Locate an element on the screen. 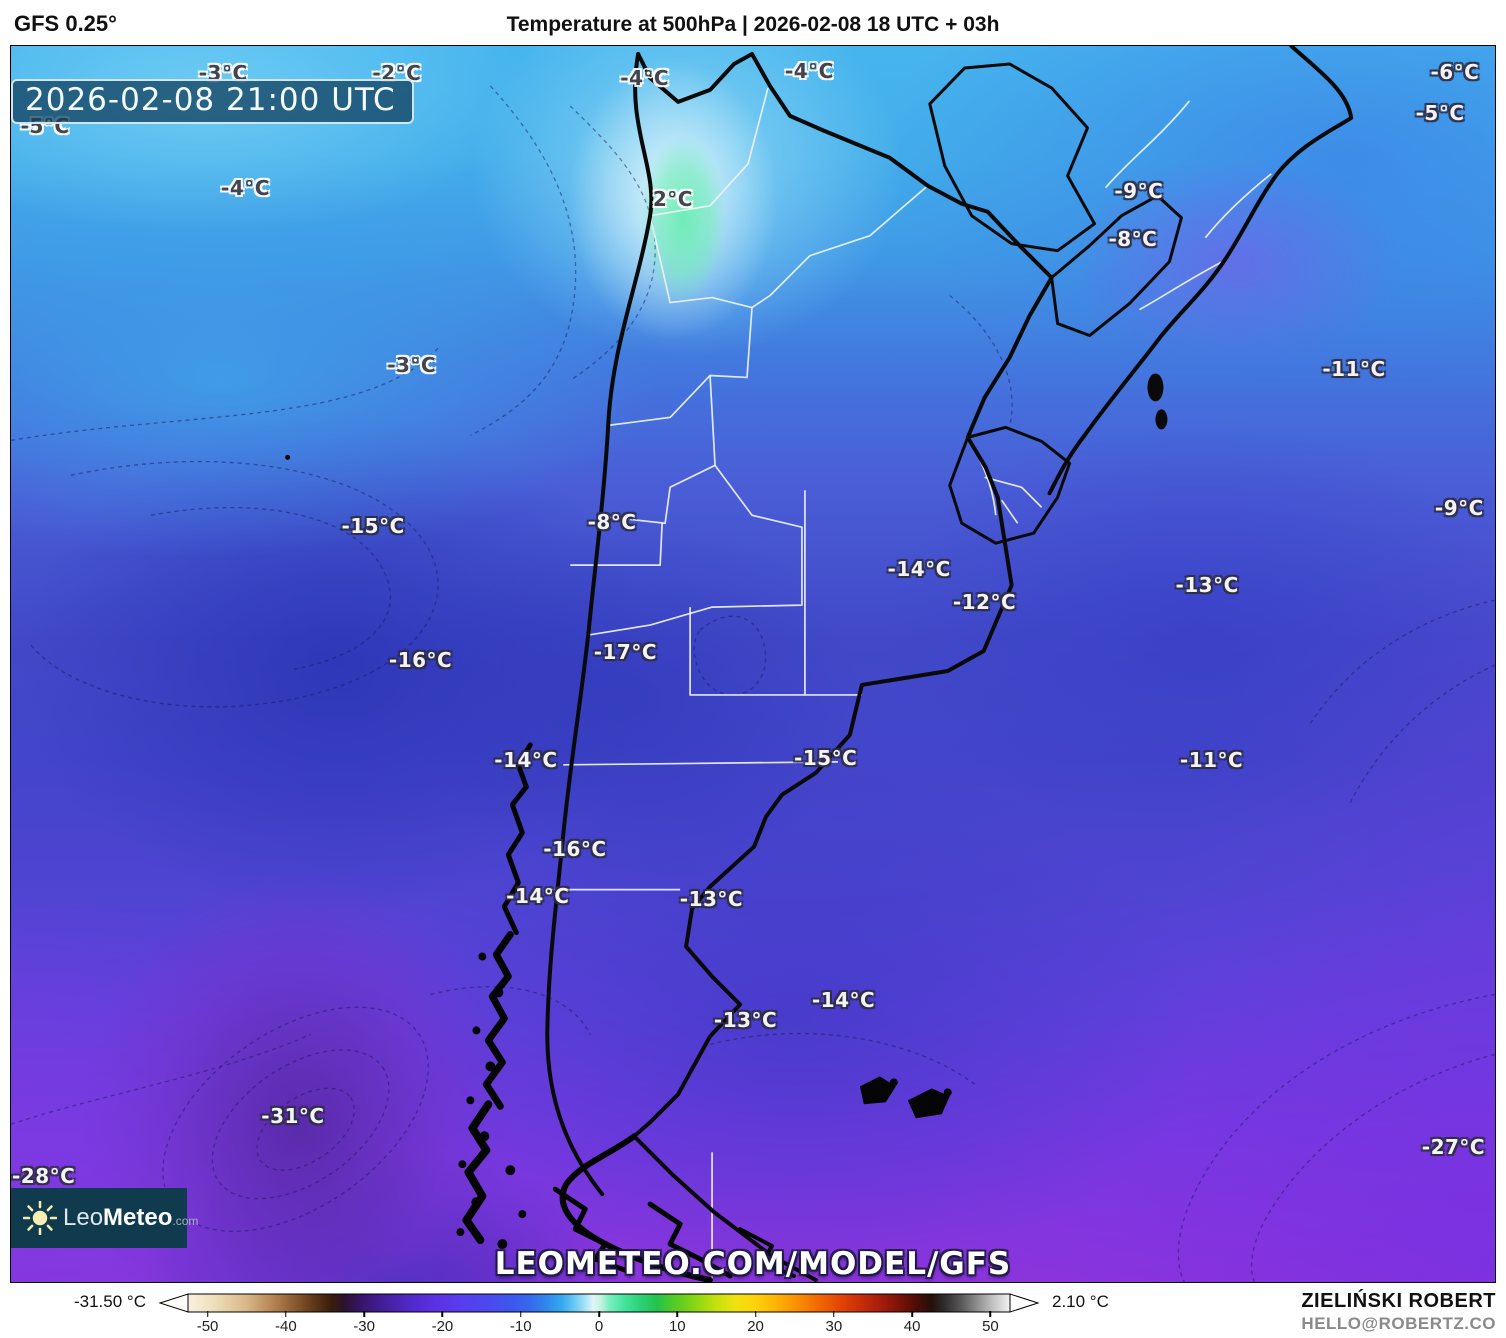 The image size is (1506, 1338). logo-part1: Leo is located at coordinates (83, 1217).